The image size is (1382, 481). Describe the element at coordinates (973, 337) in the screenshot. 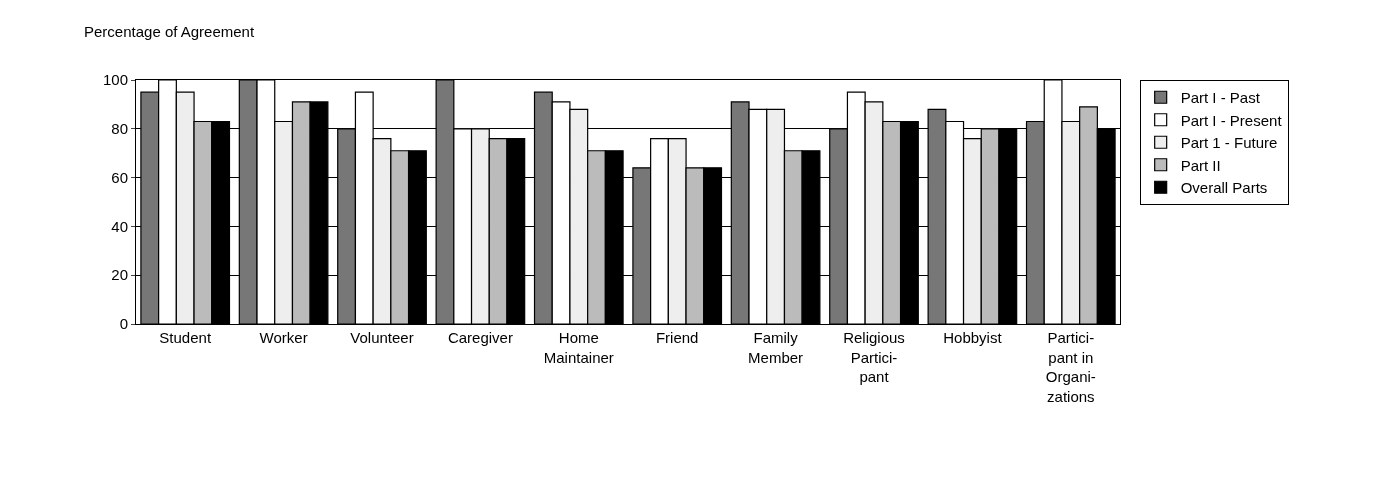

I see `x-tick-label: Hobbyist` at that location.